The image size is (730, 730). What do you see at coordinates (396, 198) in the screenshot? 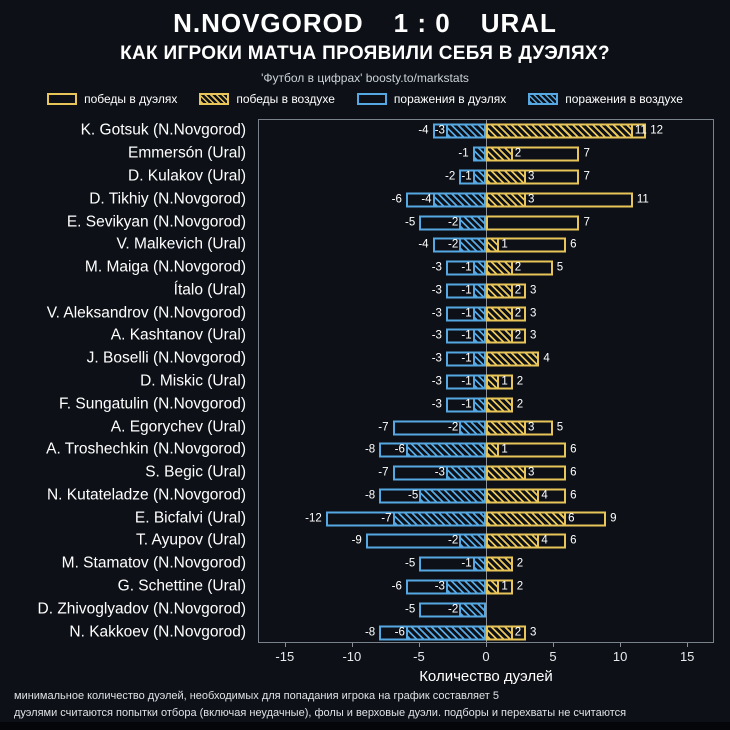
I see `loss-total-label: -6` at bounding box center [396, 198].